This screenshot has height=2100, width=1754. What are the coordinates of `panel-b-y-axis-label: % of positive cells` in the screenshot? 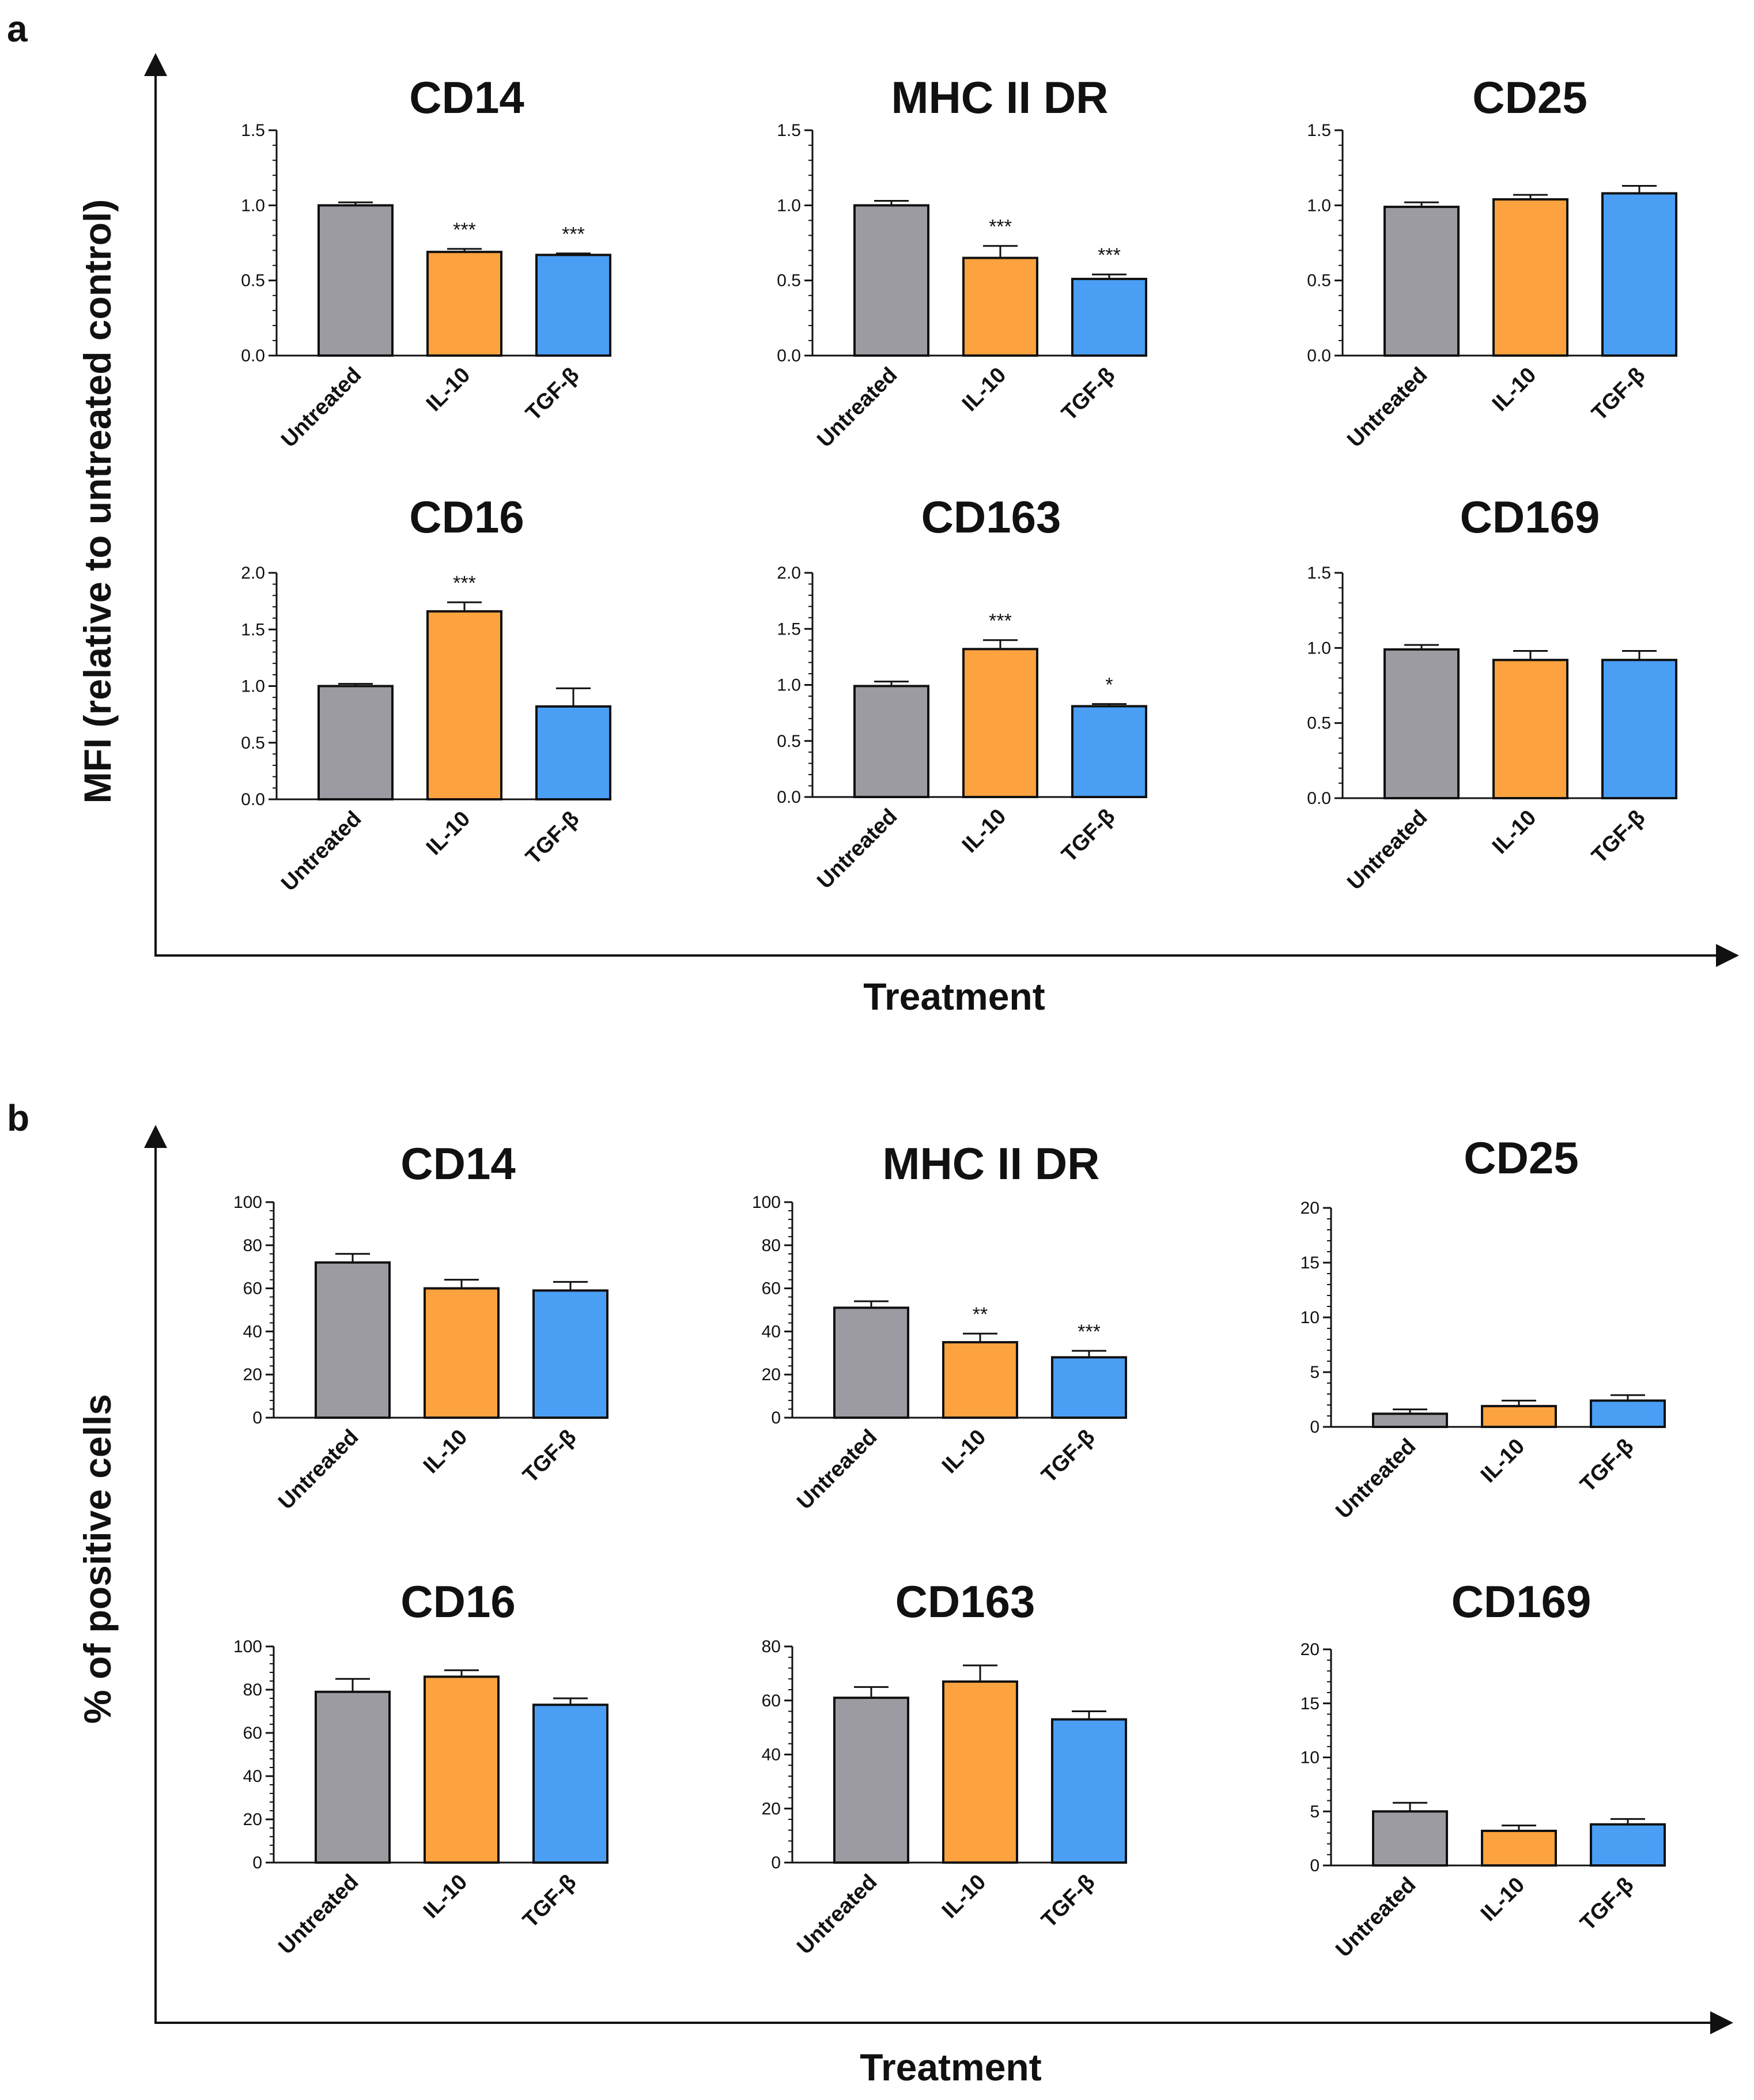 It's located at (97, 1559).